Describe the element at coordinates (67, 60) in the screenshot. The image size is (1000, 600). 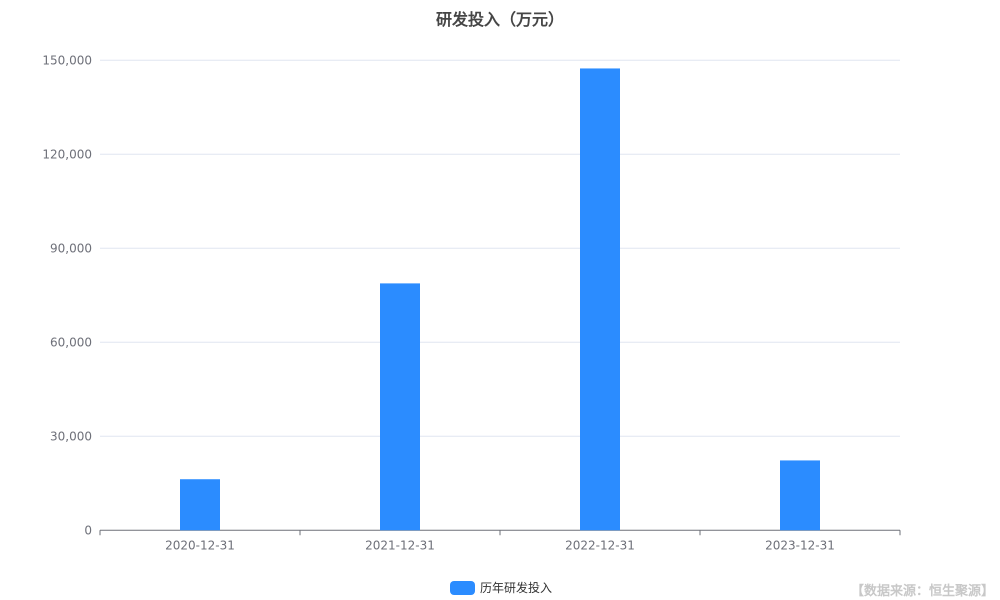
I see `y-tick-label: 150,000` at that location.